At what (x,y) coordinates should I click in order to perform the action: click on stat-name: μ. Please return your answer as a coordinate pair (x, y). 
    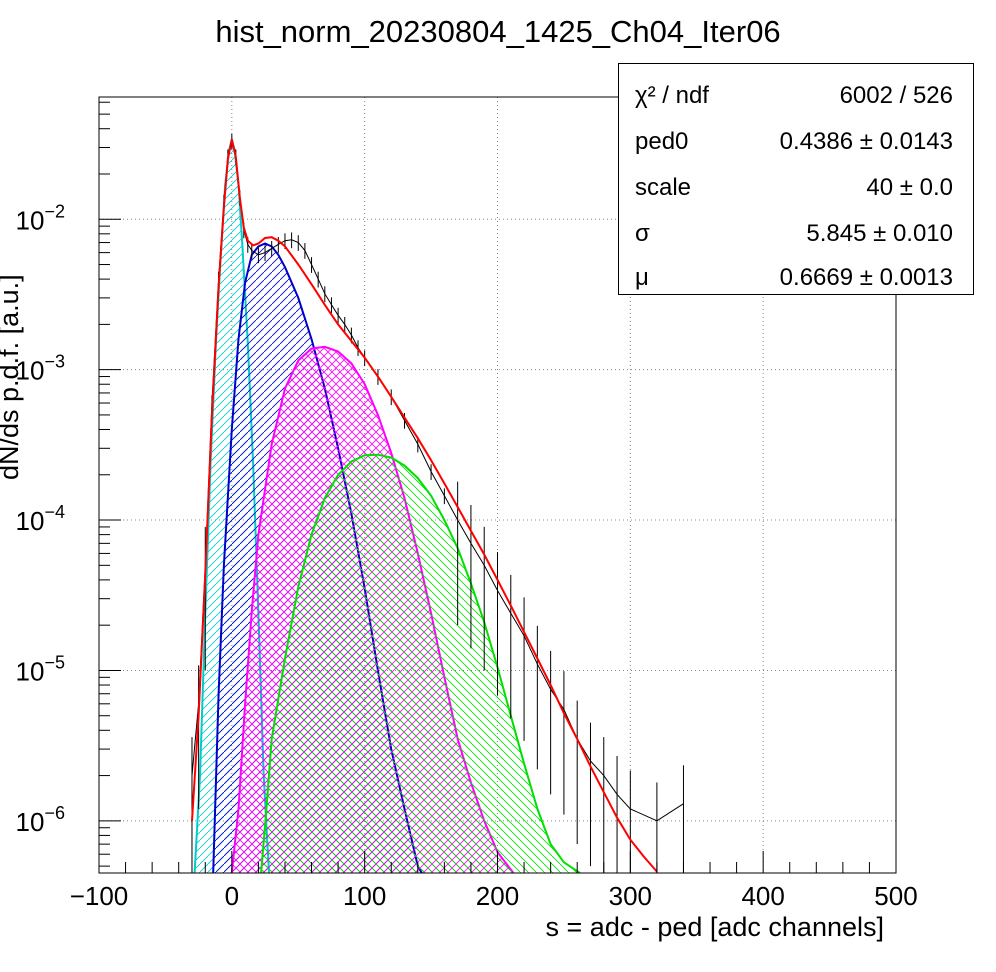
    Looking at the image, I should click on (642, 277).